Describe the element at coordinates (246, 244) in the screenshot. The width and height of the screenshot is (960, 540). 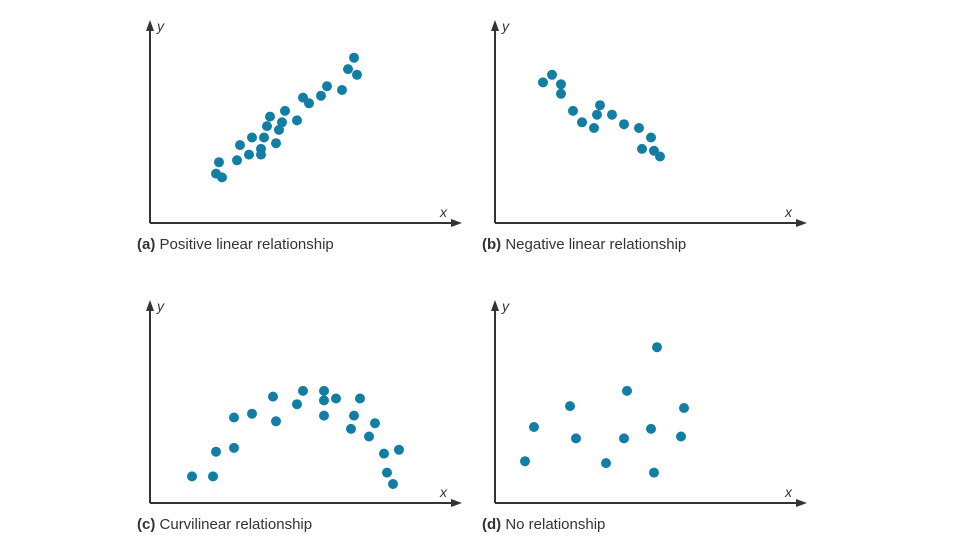
I see `caption-title: Positive linear relationship` at that location.